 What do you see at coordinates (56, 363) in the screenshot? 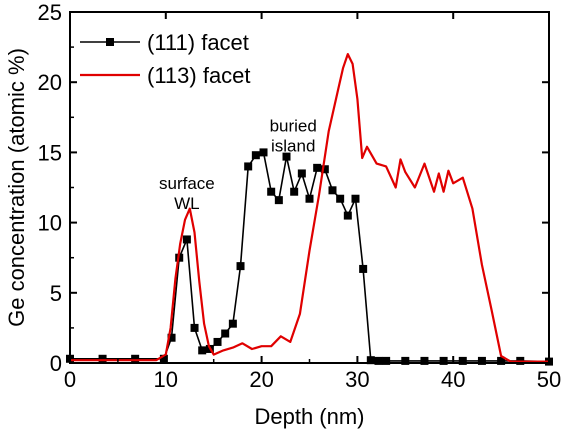
I see `y-tick-label: 0` at bounding box center [56, 363].